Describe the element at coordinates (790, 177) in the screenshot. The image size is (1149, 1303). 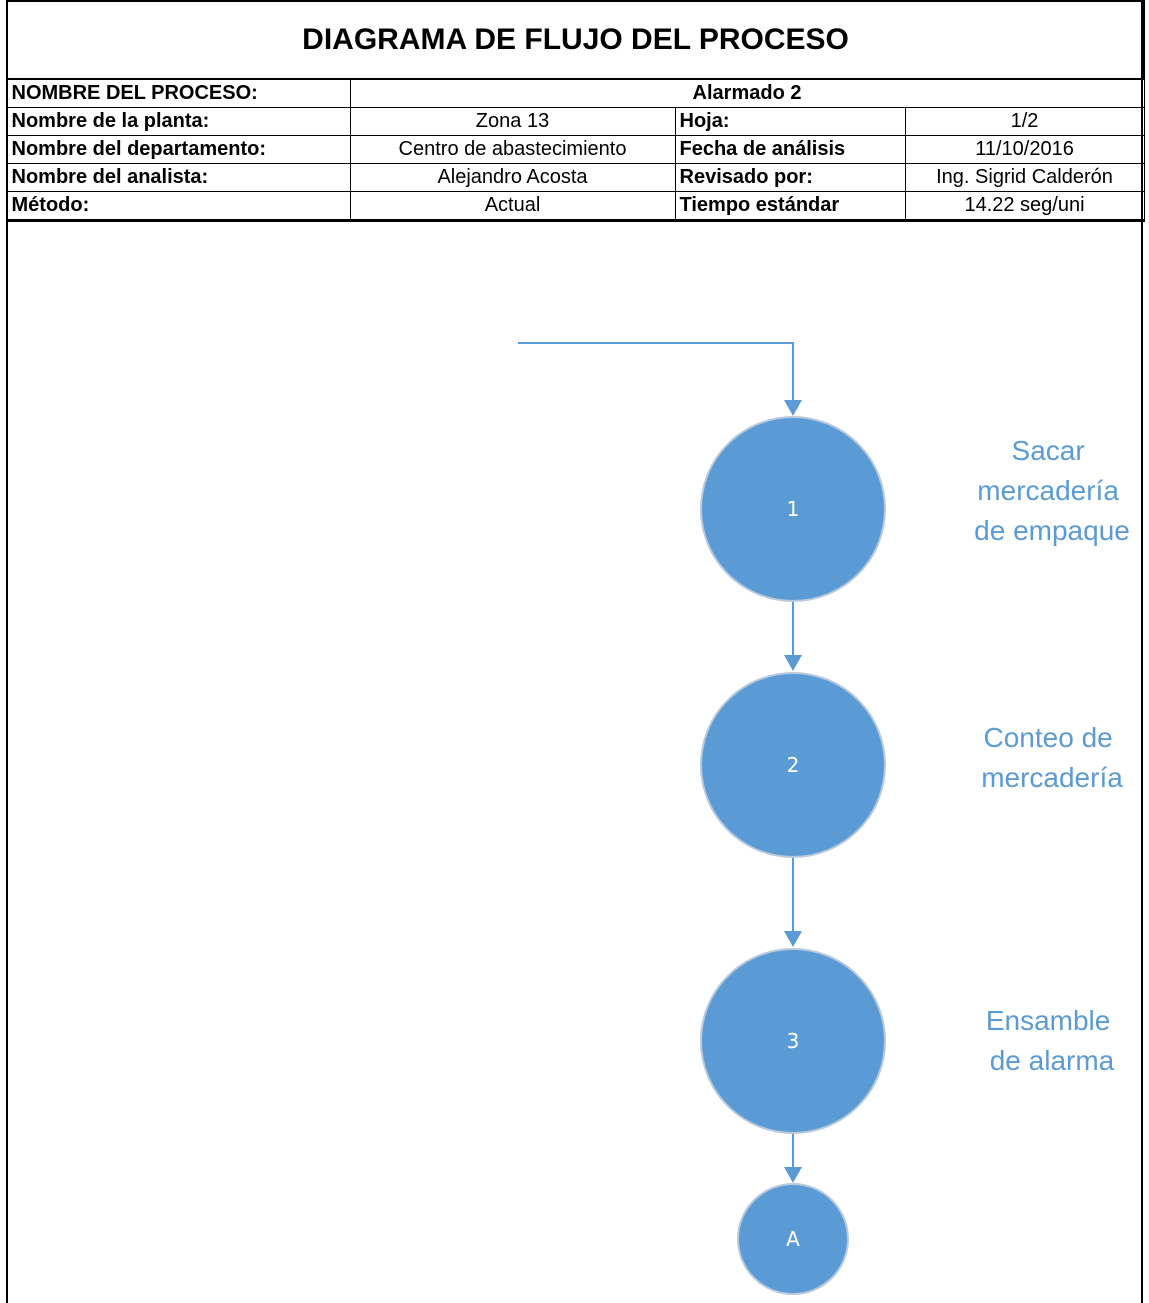
I see `reviewed-by-label: Revisado por:` at that location.